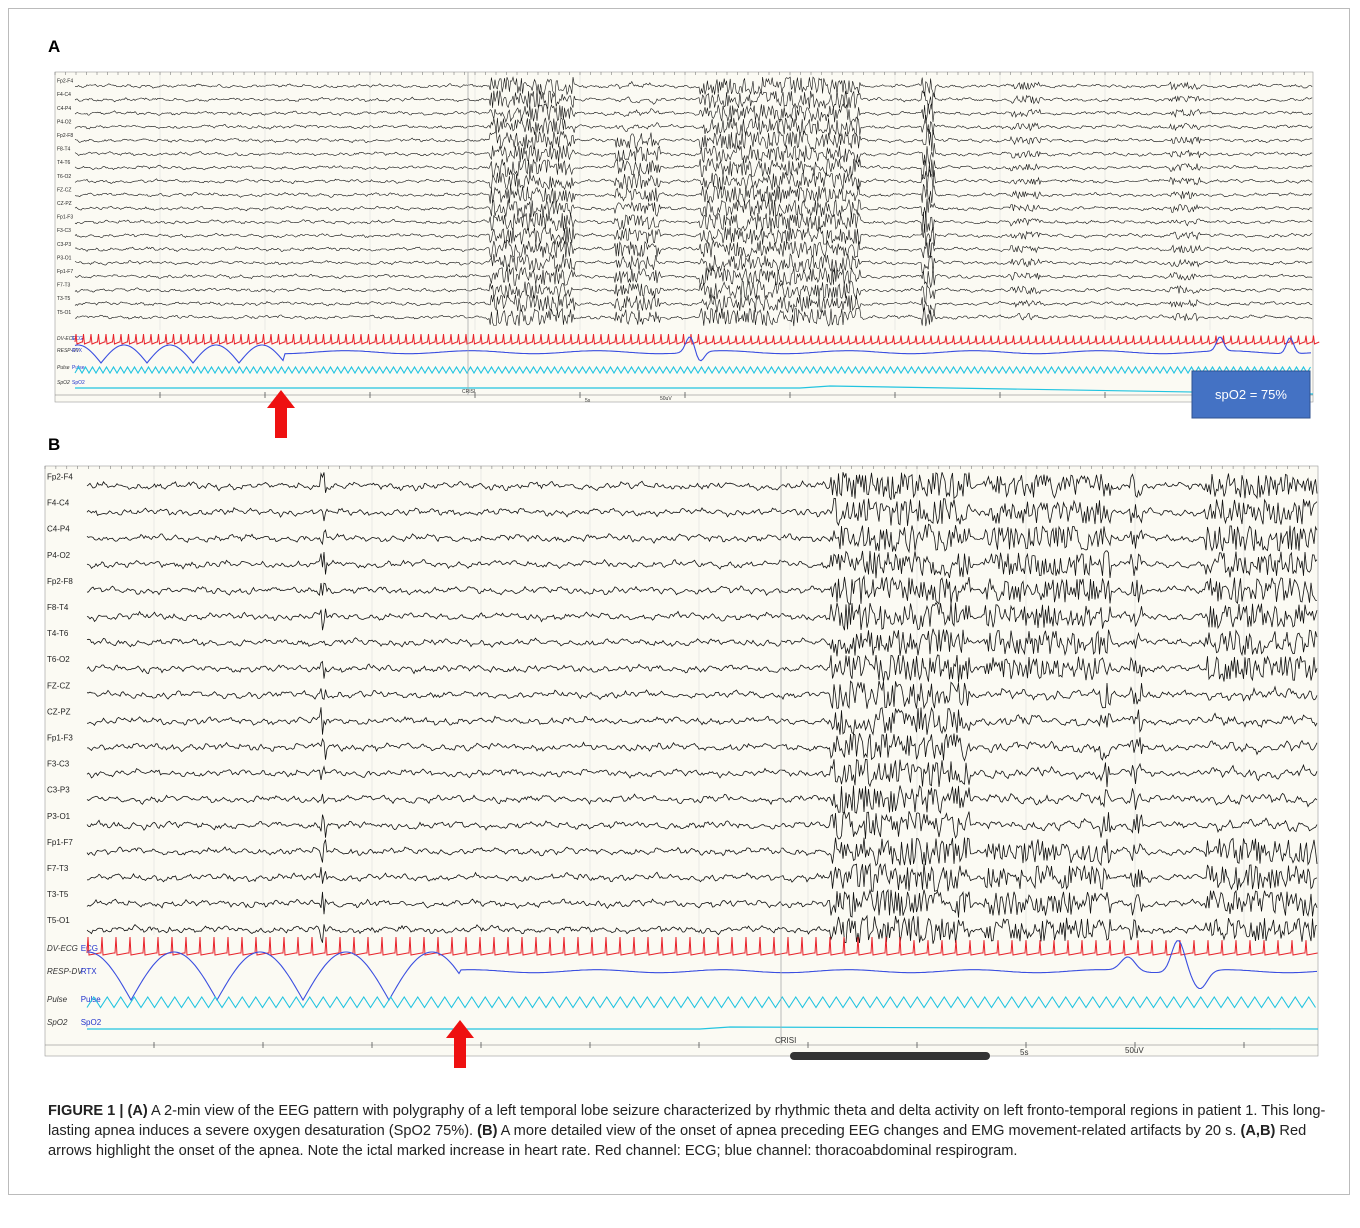 This screenshot has height=1228, width=1360. I want to click on caption-segment: FIGURE 1 |, so click(88, 1111).